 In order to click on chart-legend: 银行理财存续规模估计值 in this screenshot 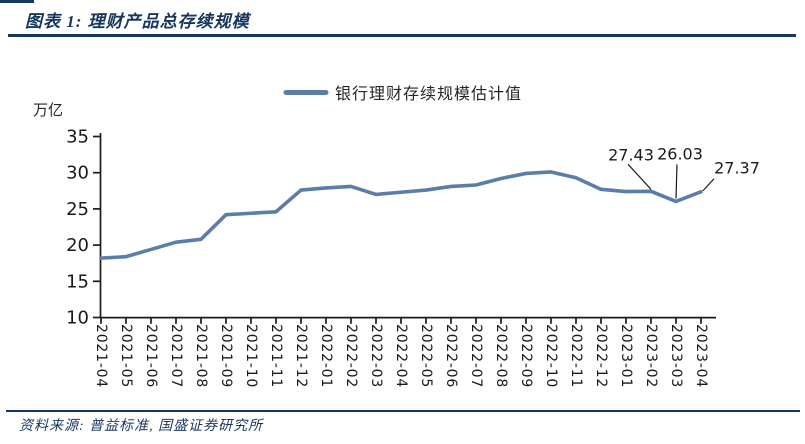, I will do `click(402, 92)`.